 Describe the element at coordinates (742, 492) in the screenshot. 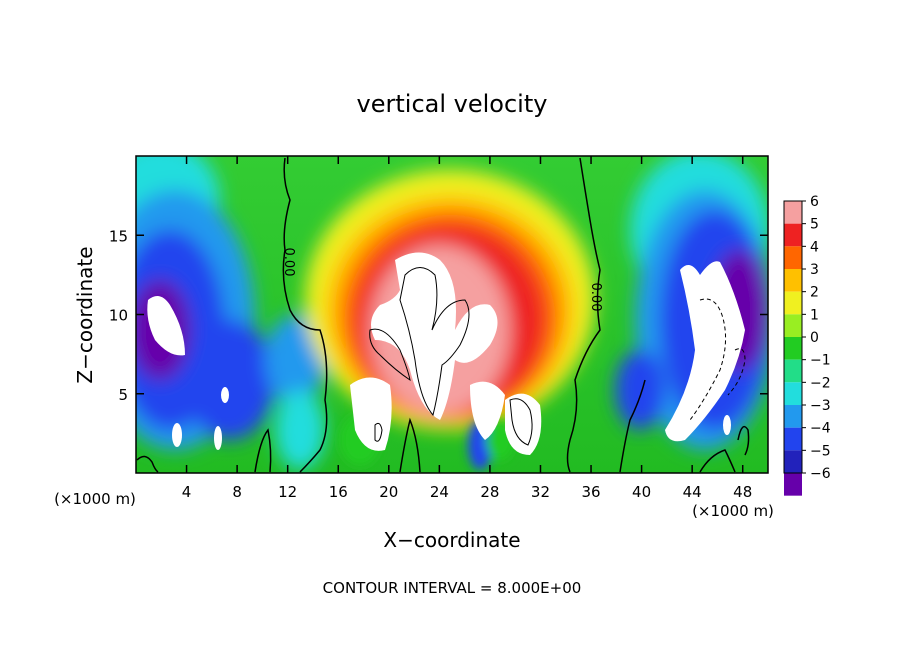

I see `x-tick-label: 48` at that location.